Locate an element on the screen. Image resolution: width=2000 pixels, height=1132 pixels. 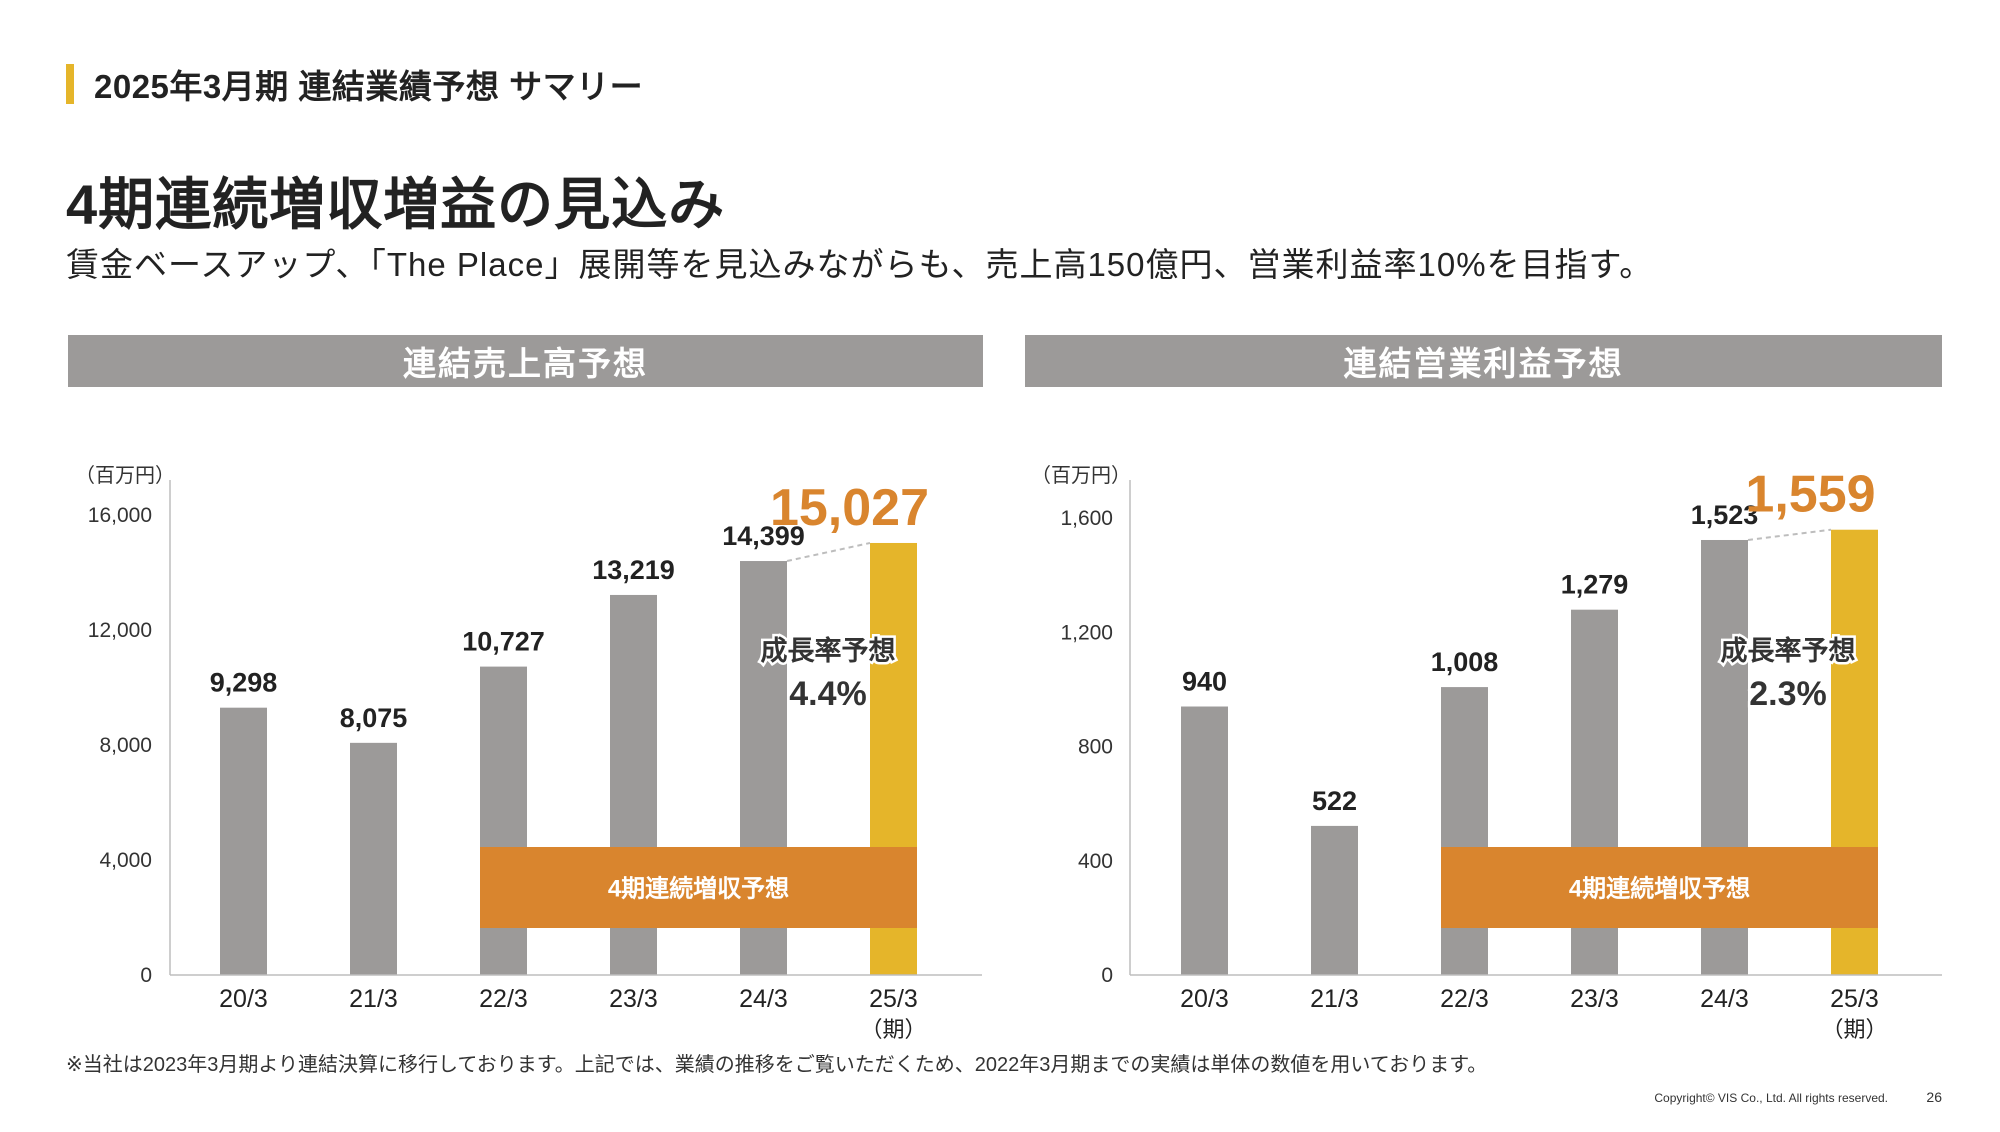
revenue-value-label: 13,219 is located at coordinates (633, 570).